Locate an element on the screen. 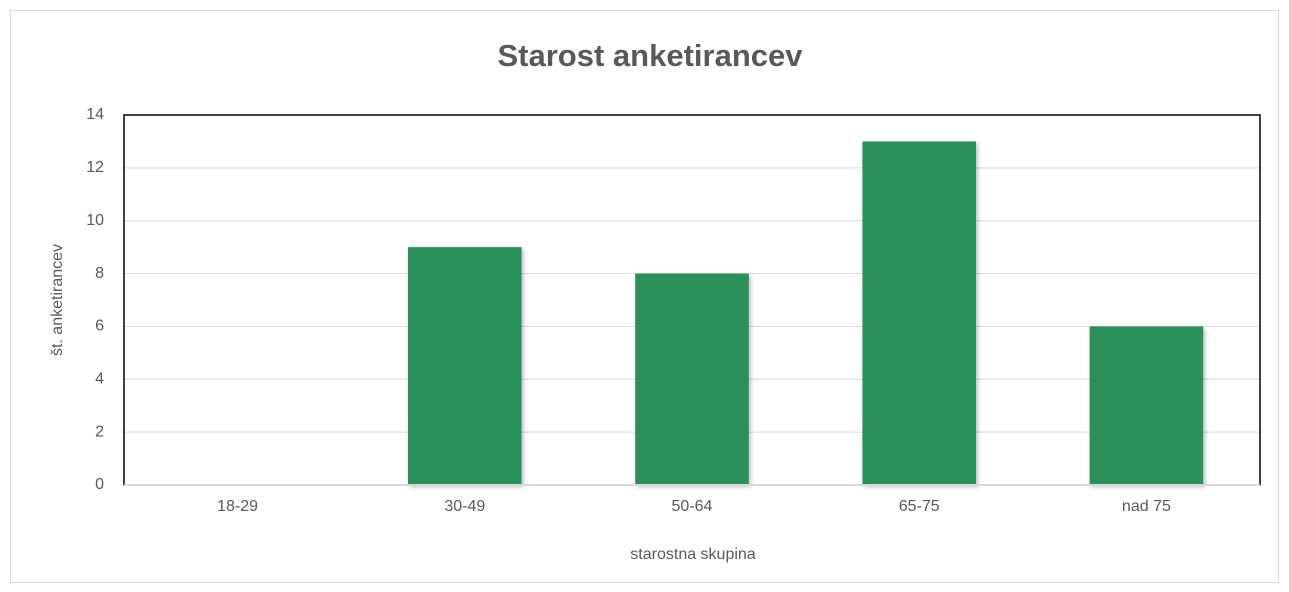  chart-title: Starost anketirancev is located at coordinates (651, 55).